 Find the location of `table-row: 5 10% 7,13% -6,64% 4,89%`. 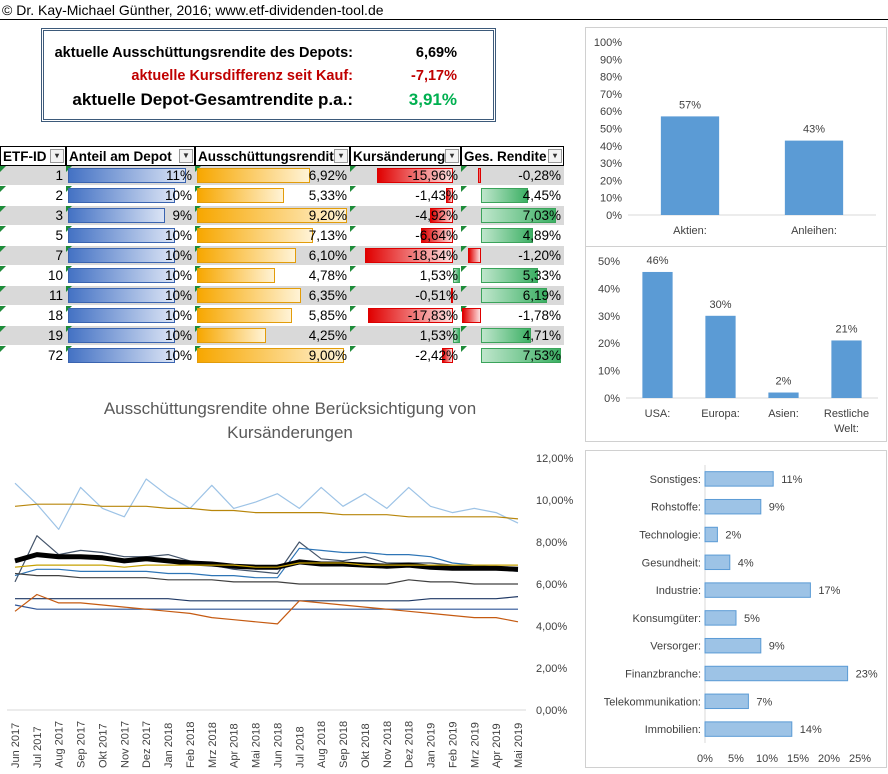

table-row: 5 10% 7,13% -6,64% 4,89% is located at coordinates (282, 235).